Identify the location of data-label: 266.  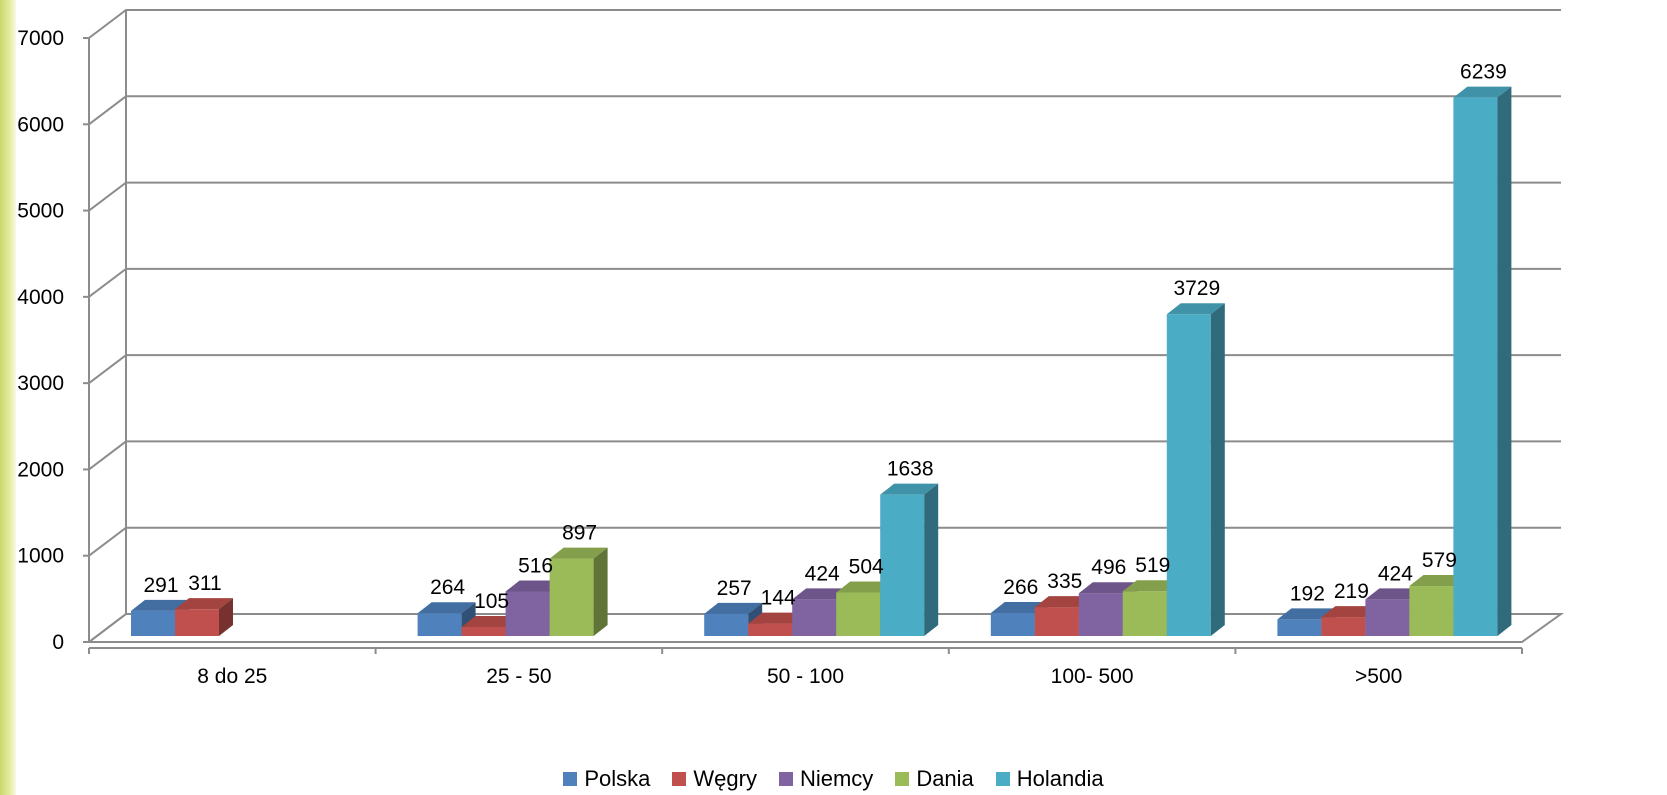
(1020, 587).